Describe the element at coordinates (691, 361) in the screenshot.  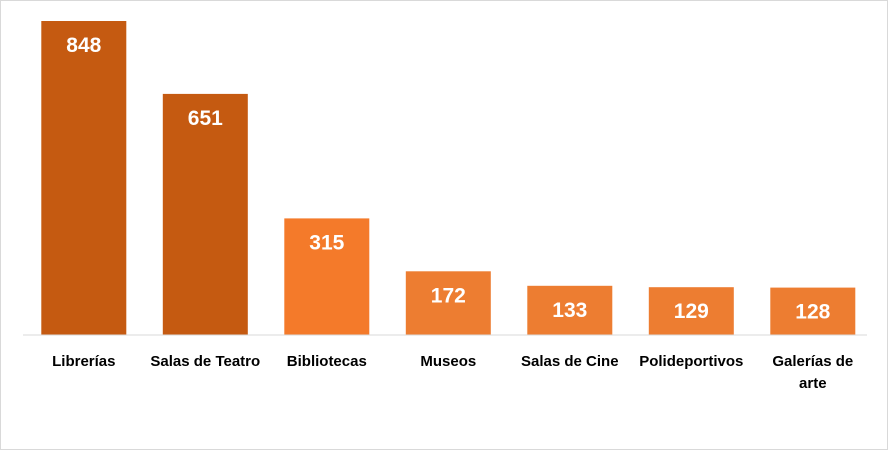
I see `category-label-5: Polideportivos` at that location.